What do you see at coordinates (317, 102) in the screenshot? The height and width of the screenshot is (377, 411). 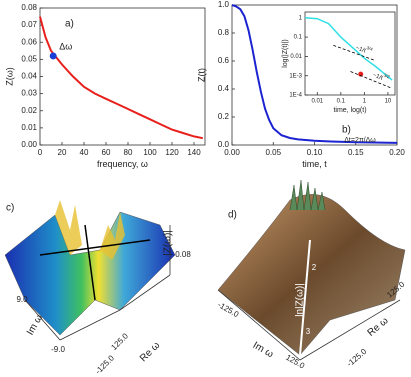 I see `x-tick-label: 0.01` at bounding box center [317, 102].